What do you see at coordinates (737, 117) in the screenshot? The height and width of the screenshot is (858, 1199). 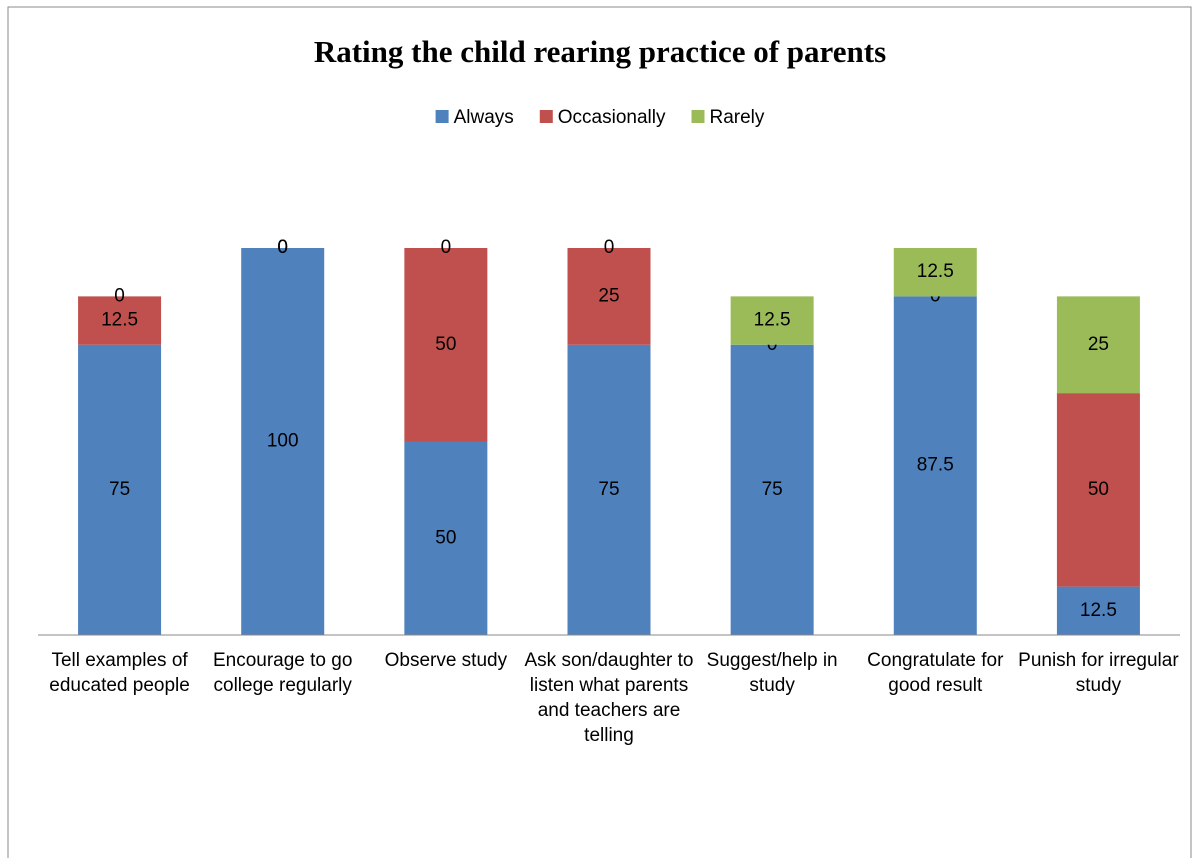 I see `legend-label: Rarely` at bounding box center [737, 117].